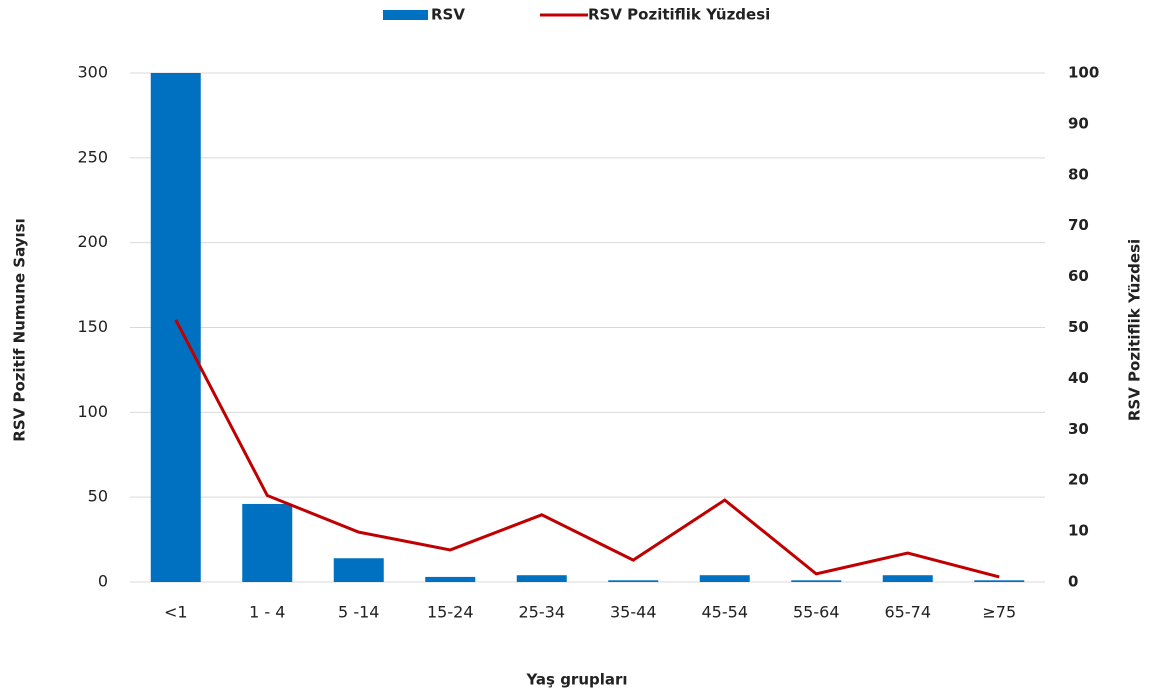  What do you see at coordinates (92, 72) in the screenshot?
I see `y-tick-label: 300` at bounding box center [92, 72].